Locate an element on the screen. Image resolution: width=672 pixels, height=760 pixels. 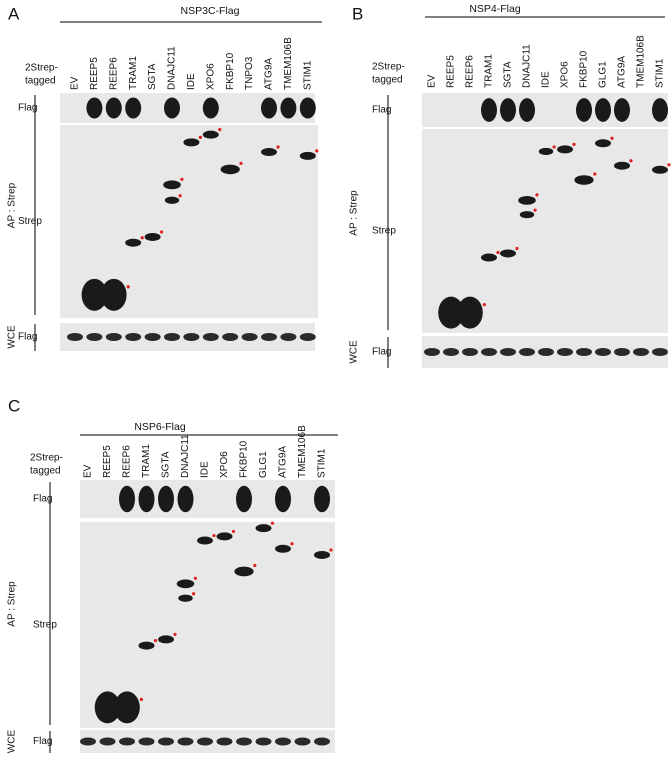
tag-label: 2Strep- is located at coordinates (46, 458).